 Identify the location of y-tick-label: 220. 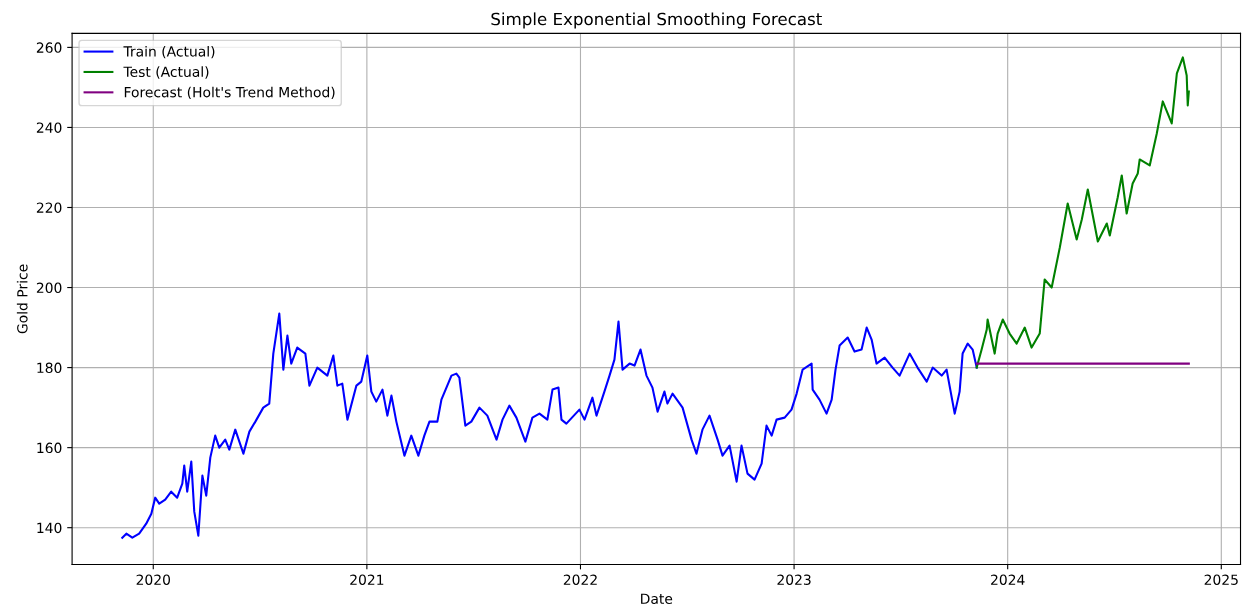
(49, 207).